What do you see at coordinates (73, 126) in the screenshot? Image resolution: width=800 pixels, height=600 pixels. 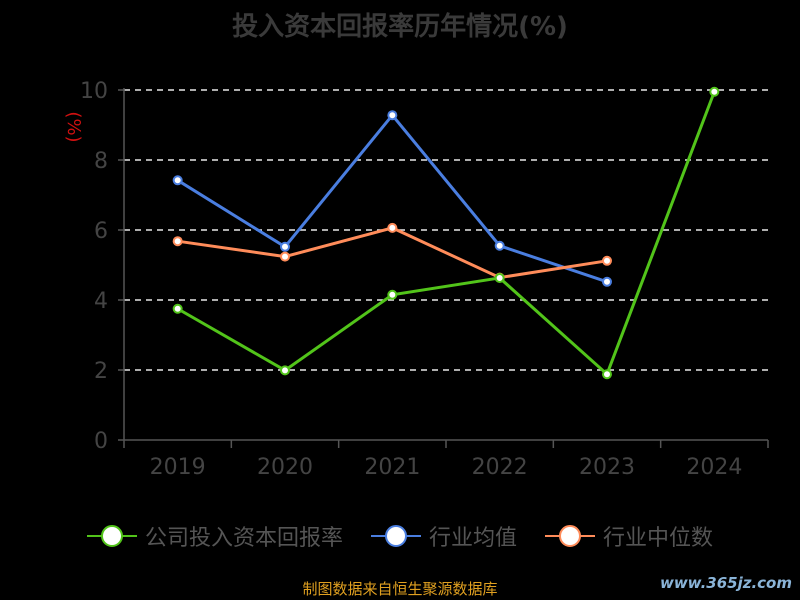 I see `y-axis-label: (%)` at bounding box center [73, 126].